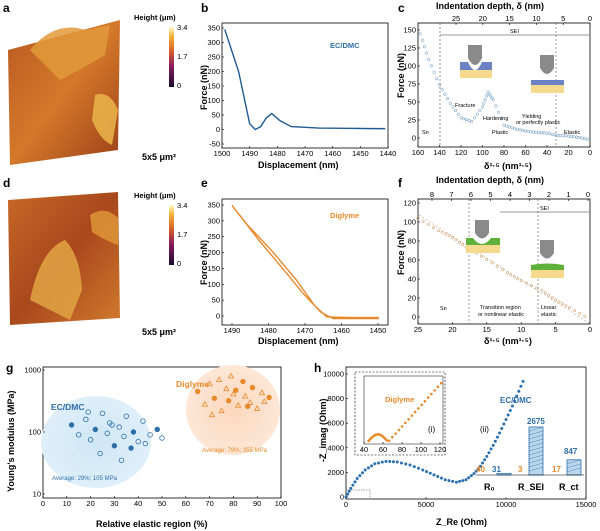 Image resolution: width=600 pixels, height=531 pixels. What do you see at coordinates (501, 315) in the screenshot?
I see `annot-transition-2-f: or nonlinear elastic` at bounding box center [501, 315].